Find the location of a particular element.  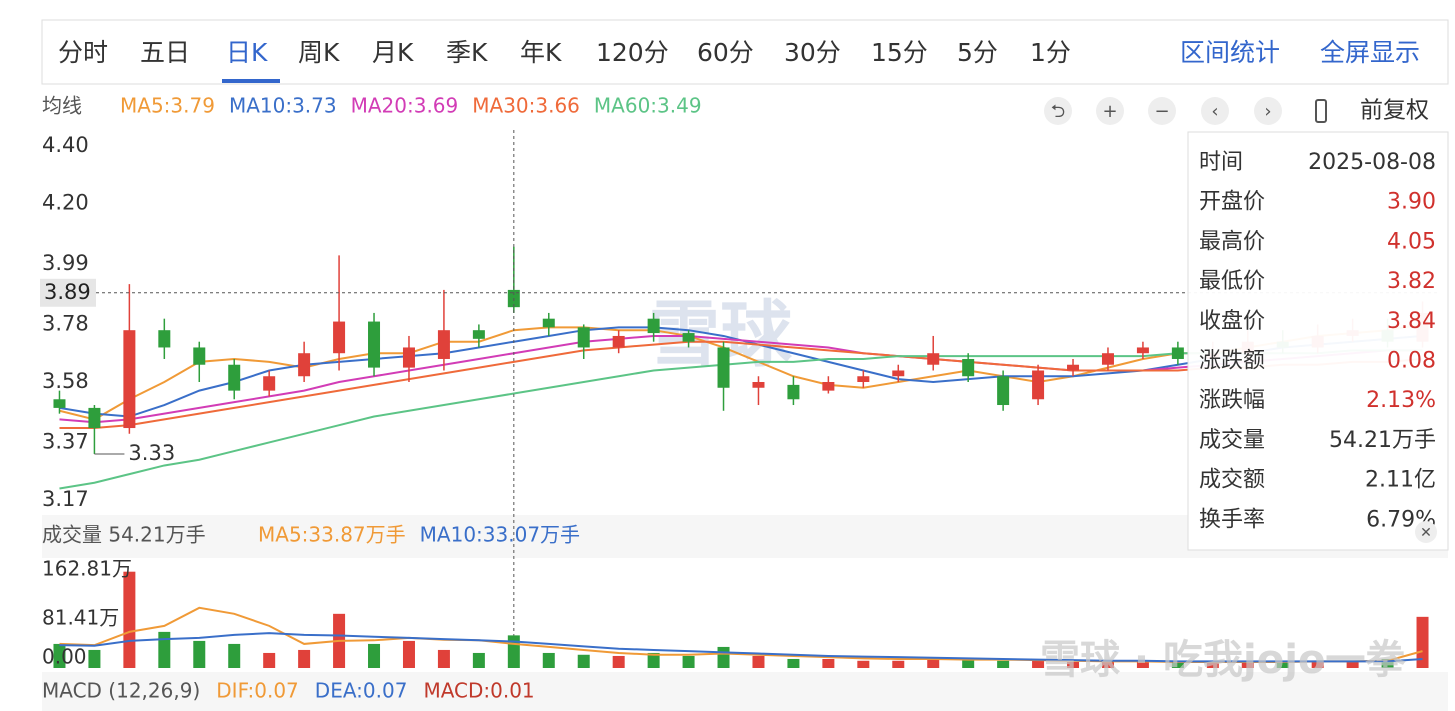

toolbar-link: 区间统计 is located at coordinates (1230, 52).